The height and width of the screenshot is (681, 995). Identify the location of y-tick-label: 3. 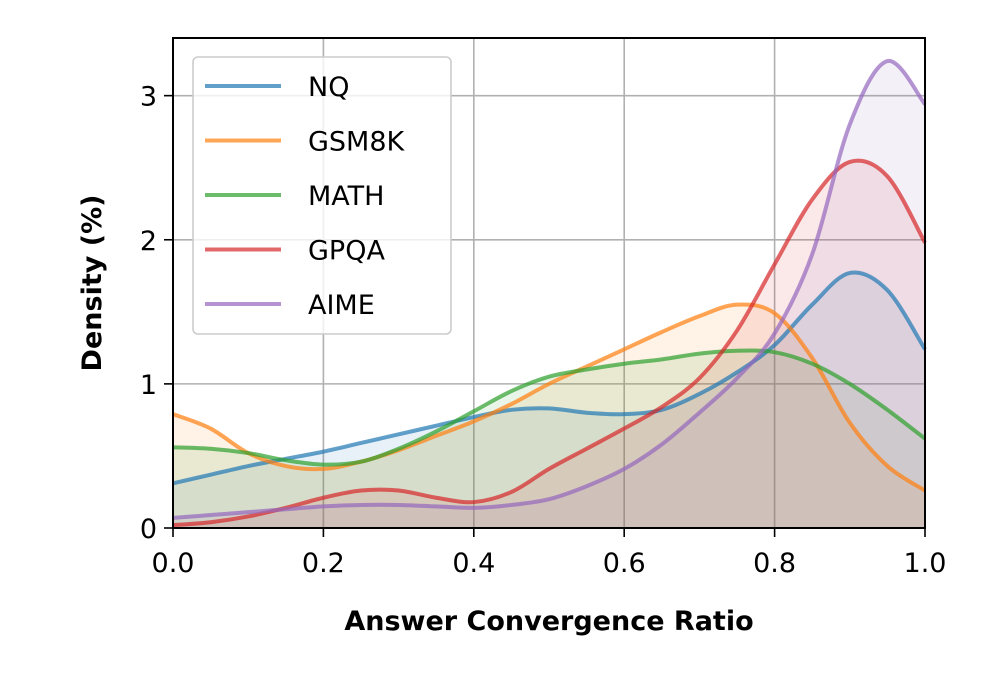
(148, 97).